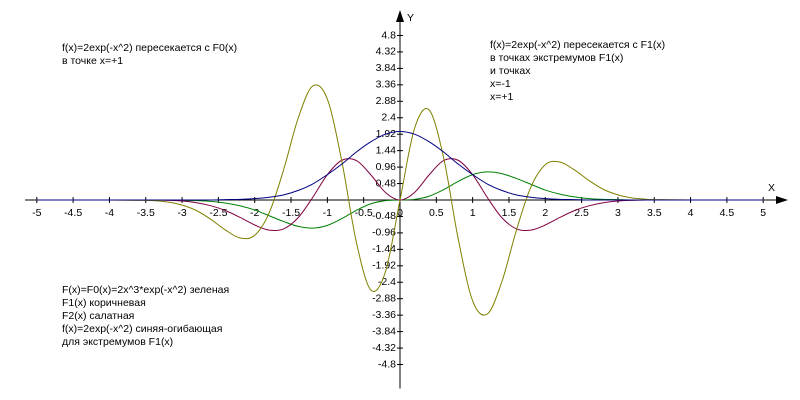  I want to click on annotation: x=-1, so click(500, 84).